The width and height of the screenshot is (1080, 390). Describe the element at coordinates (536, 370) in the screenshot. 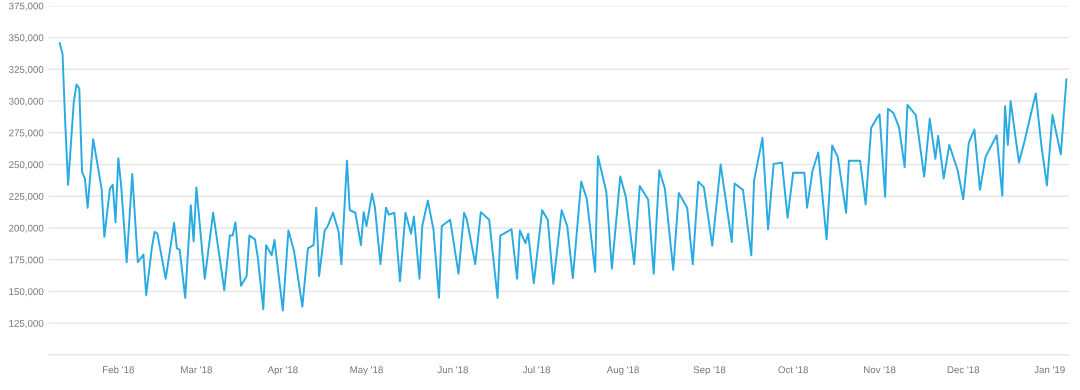

I see `x-tick-label: Jul '18` at that location.